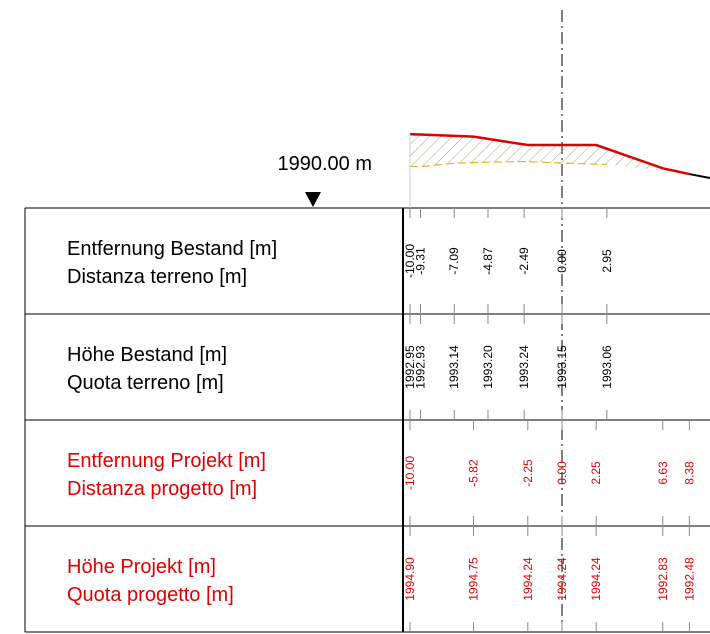 The height and width of the screenshot is (634, 710). What do you see at coordinates (420, 367) in the screenshot?
I see `row-value: 1992.93` at bounding box center [420, 367].